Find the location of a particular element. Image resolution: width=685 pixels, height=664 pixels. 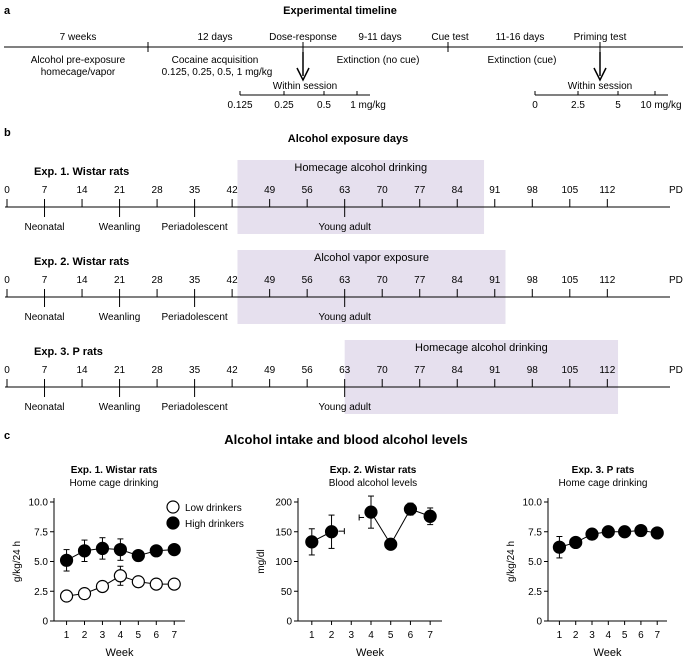

day-label: 98 is located at coordinates (533, 370).